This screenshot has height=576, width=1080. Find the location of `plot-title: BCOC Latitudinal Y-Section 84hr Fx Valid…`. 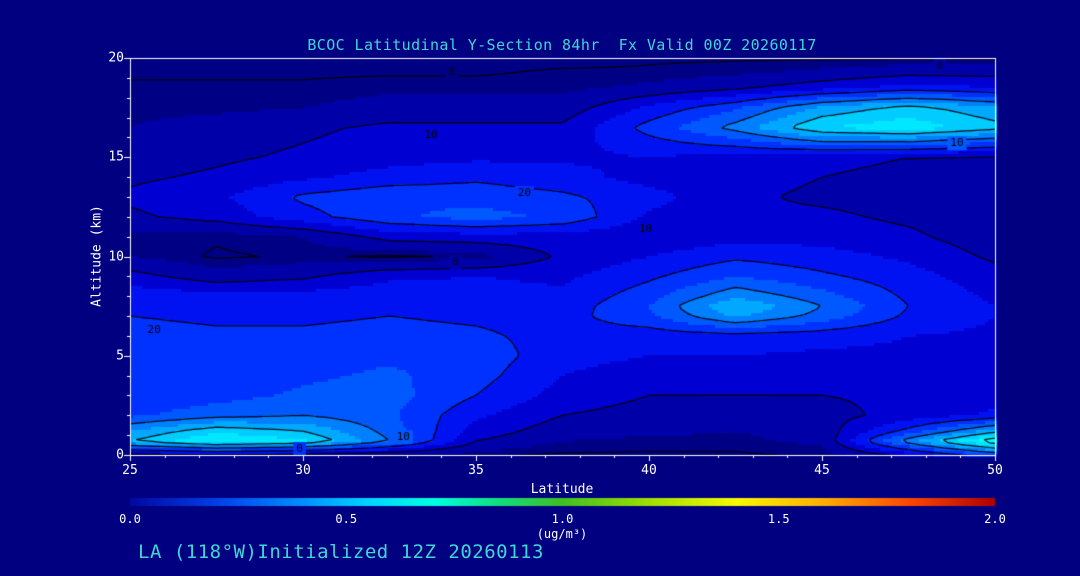

plot-title: BCOC Latitudinal Y-Section 84hr Fx Valid… is located at coordinates (562, 45).